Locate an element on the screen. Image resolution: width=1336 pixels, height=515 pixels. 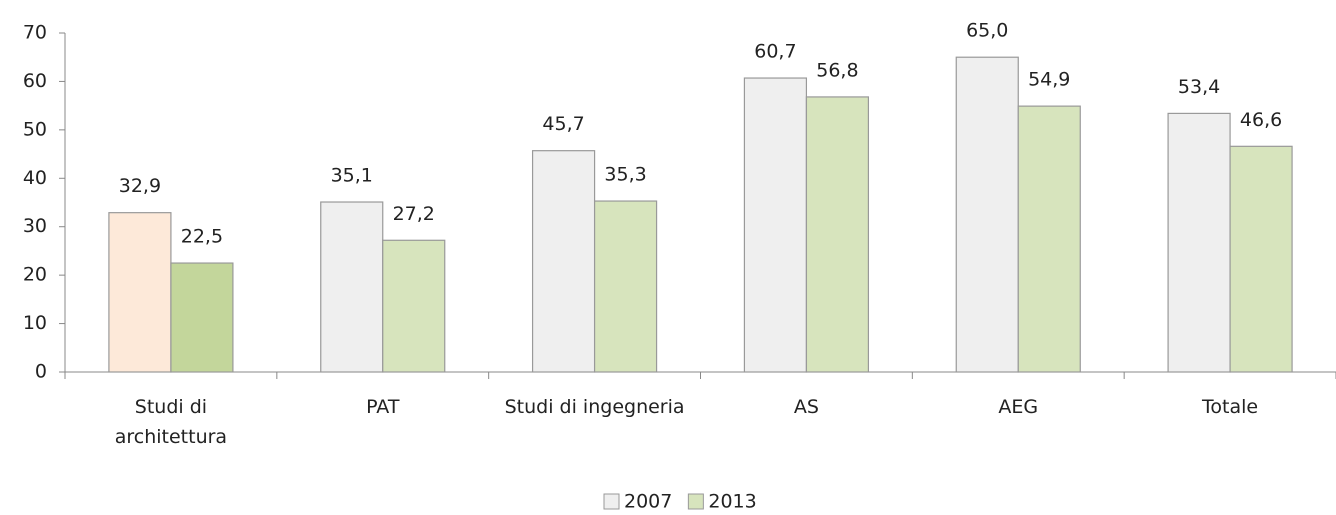
value-label: 46,6 is located at coordinates (1261, 120).